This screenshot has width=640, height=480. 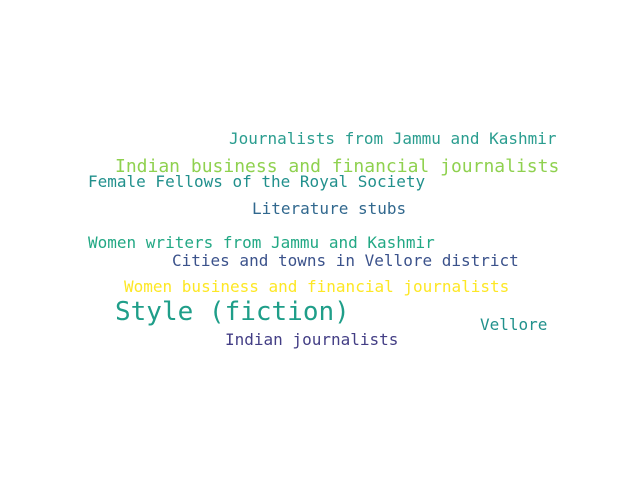 I want to click on word-indian-journalists: Indian journalists, so click(x=312, y=339).